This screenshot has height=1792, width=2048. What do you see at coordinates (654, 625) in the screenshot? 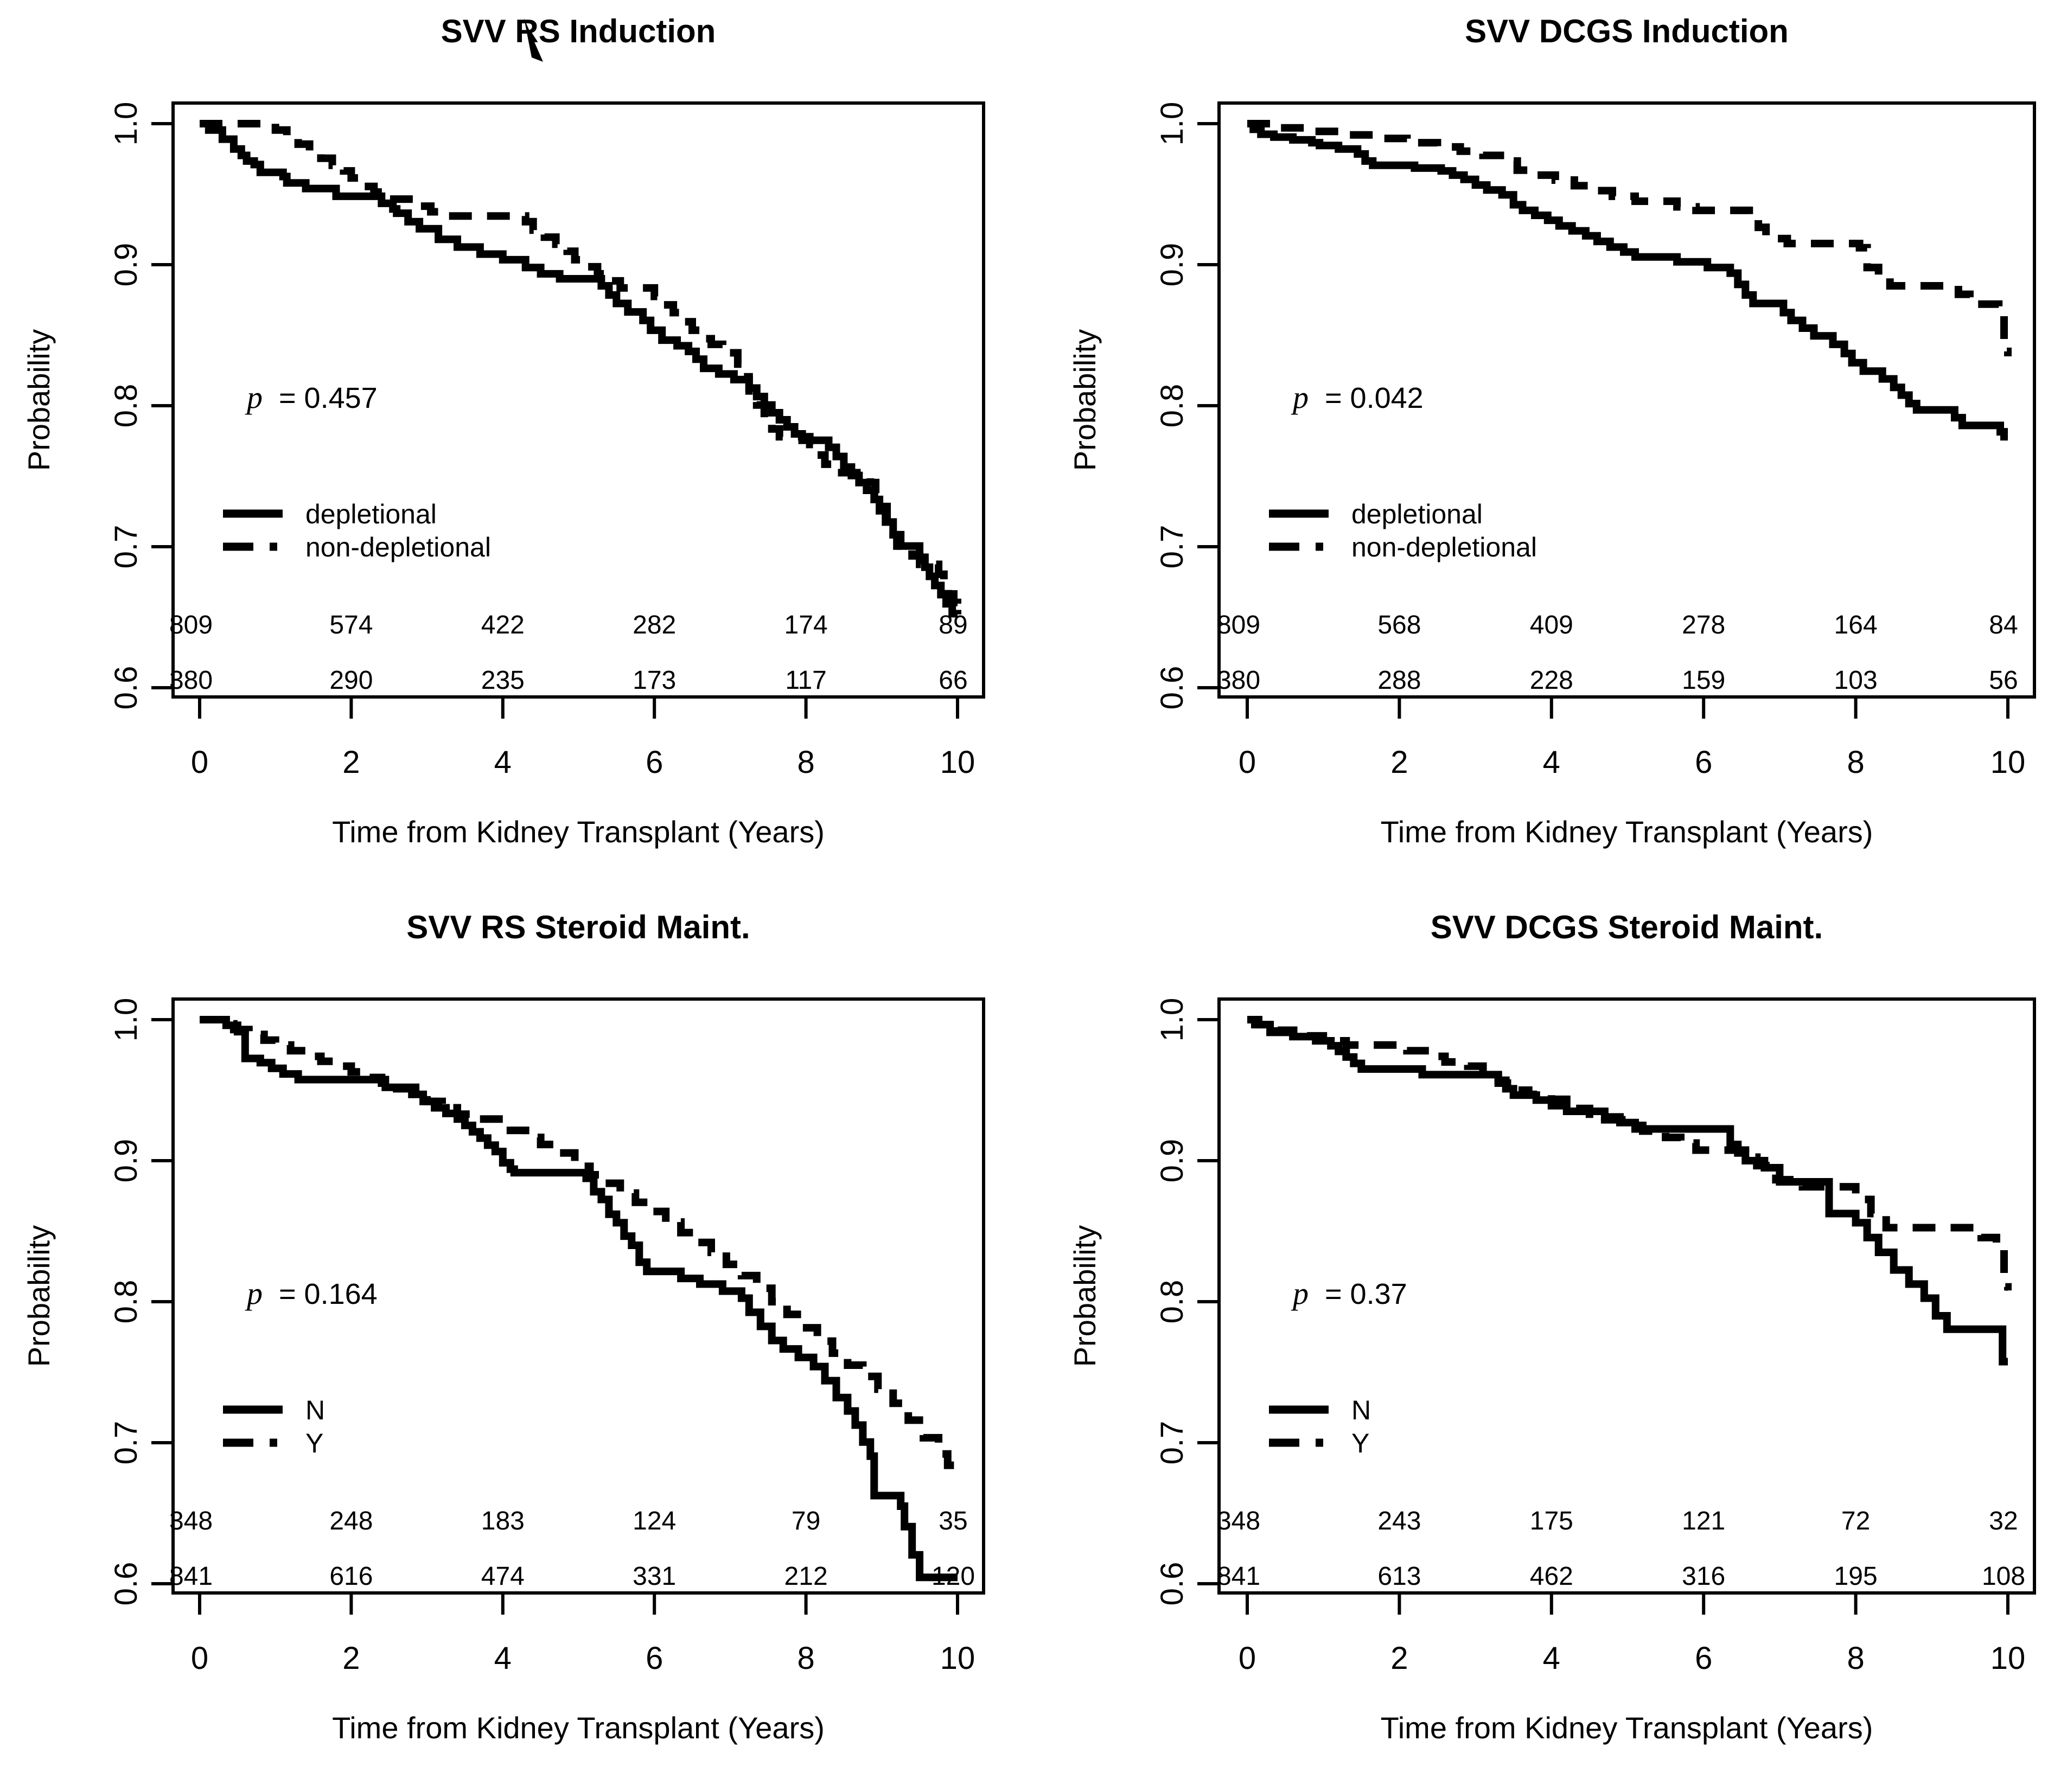
I see `risk-count: 282` at bounding box center [654, 625].